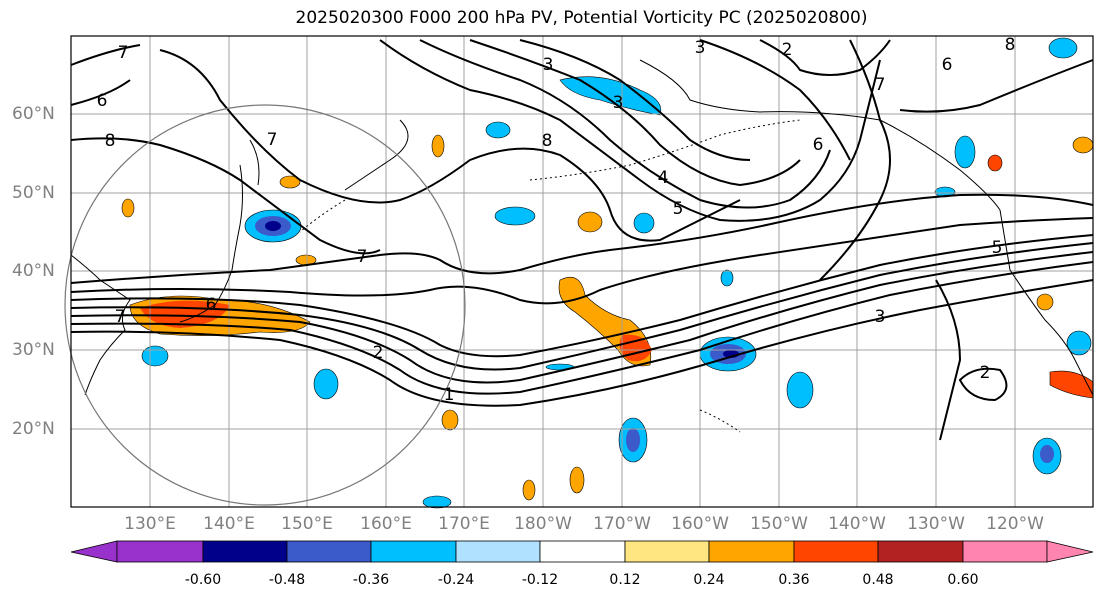 This screenshot has height=601, width=1105. What do you see at coordinates (456, 580) in the screenshot?
I see `colorbar-tick: -0.24` at bounding box center [456, 580].